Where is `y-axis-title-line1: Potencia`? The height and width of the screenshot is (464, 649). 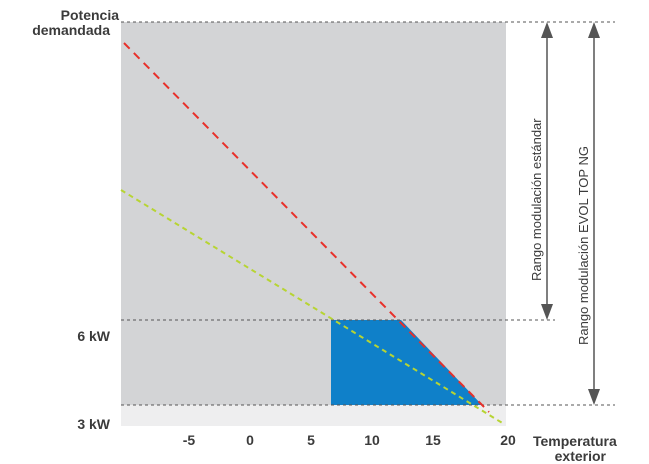
y-axis-title-line1: Potencia is located at coordinates (90, 15).